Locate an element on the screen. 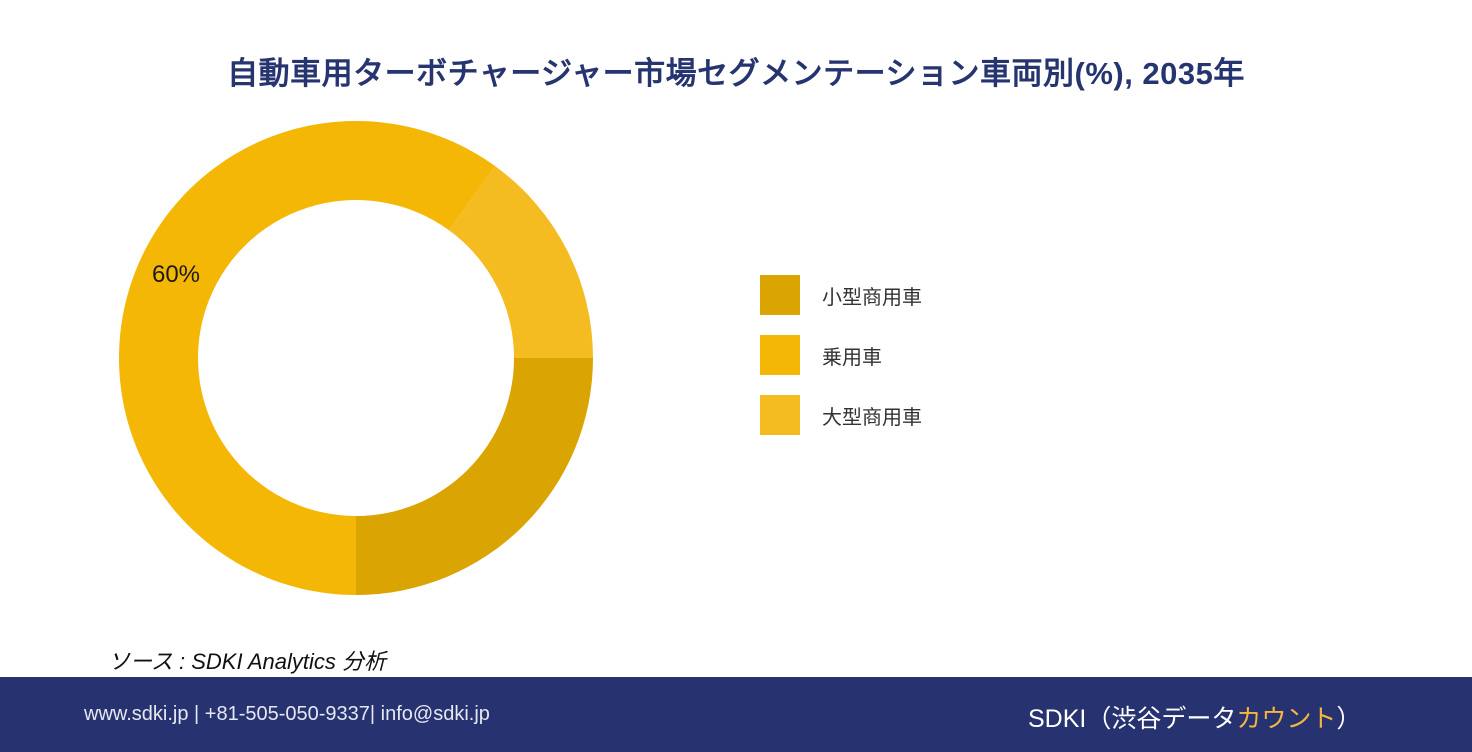 The width and height of the screenshot is (1472, 752). chart-title: 自動車用ターボチャージャー市場セグメンテーション車両別(%), 2035年 is located at coordinates (736, 73).